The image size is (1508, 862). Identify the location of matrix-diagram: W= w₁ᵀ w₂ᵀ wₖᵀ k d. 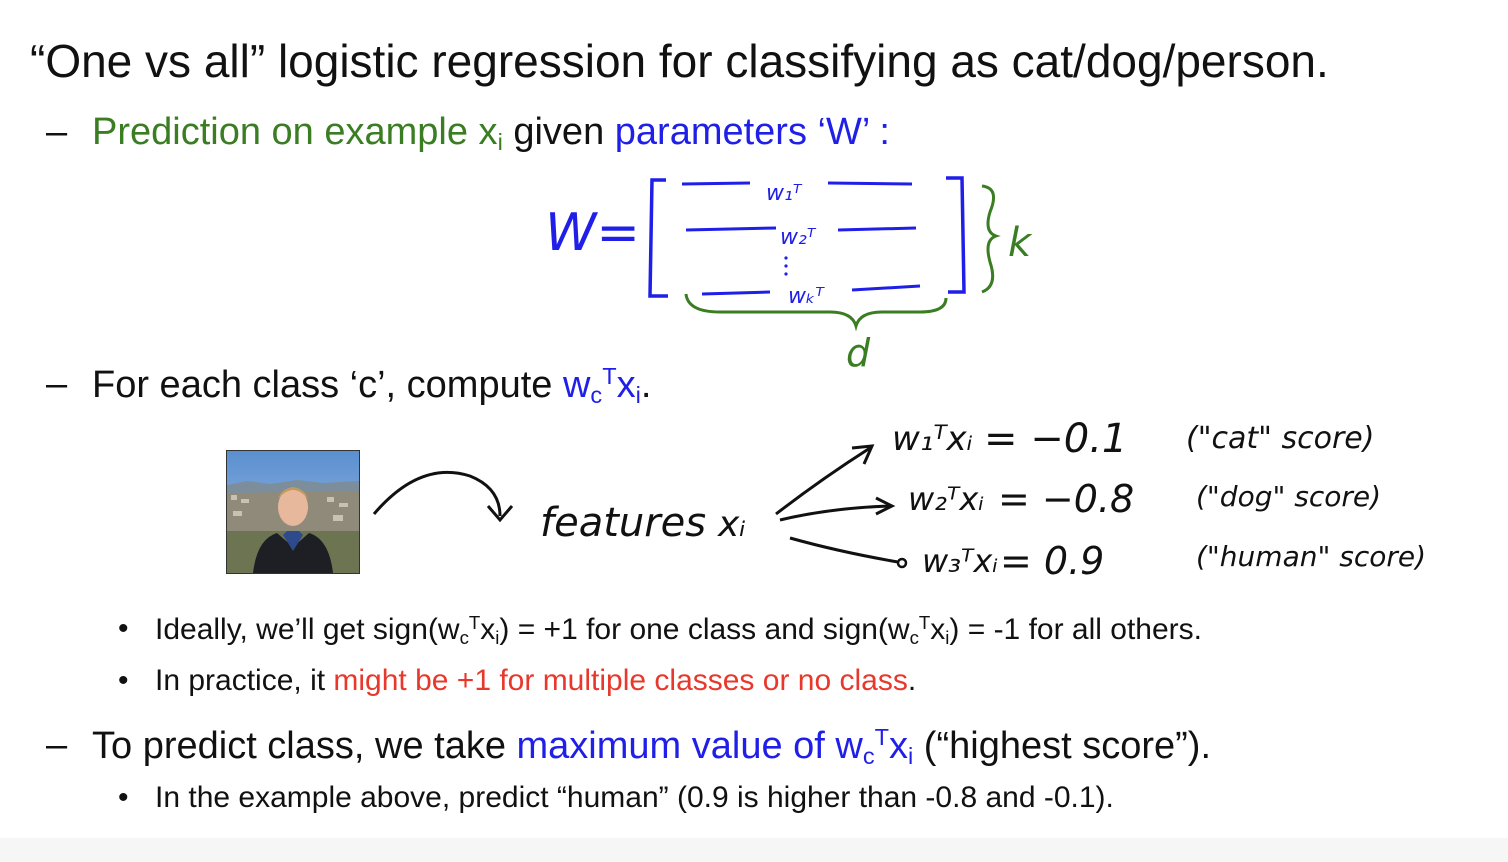
(789, 275).